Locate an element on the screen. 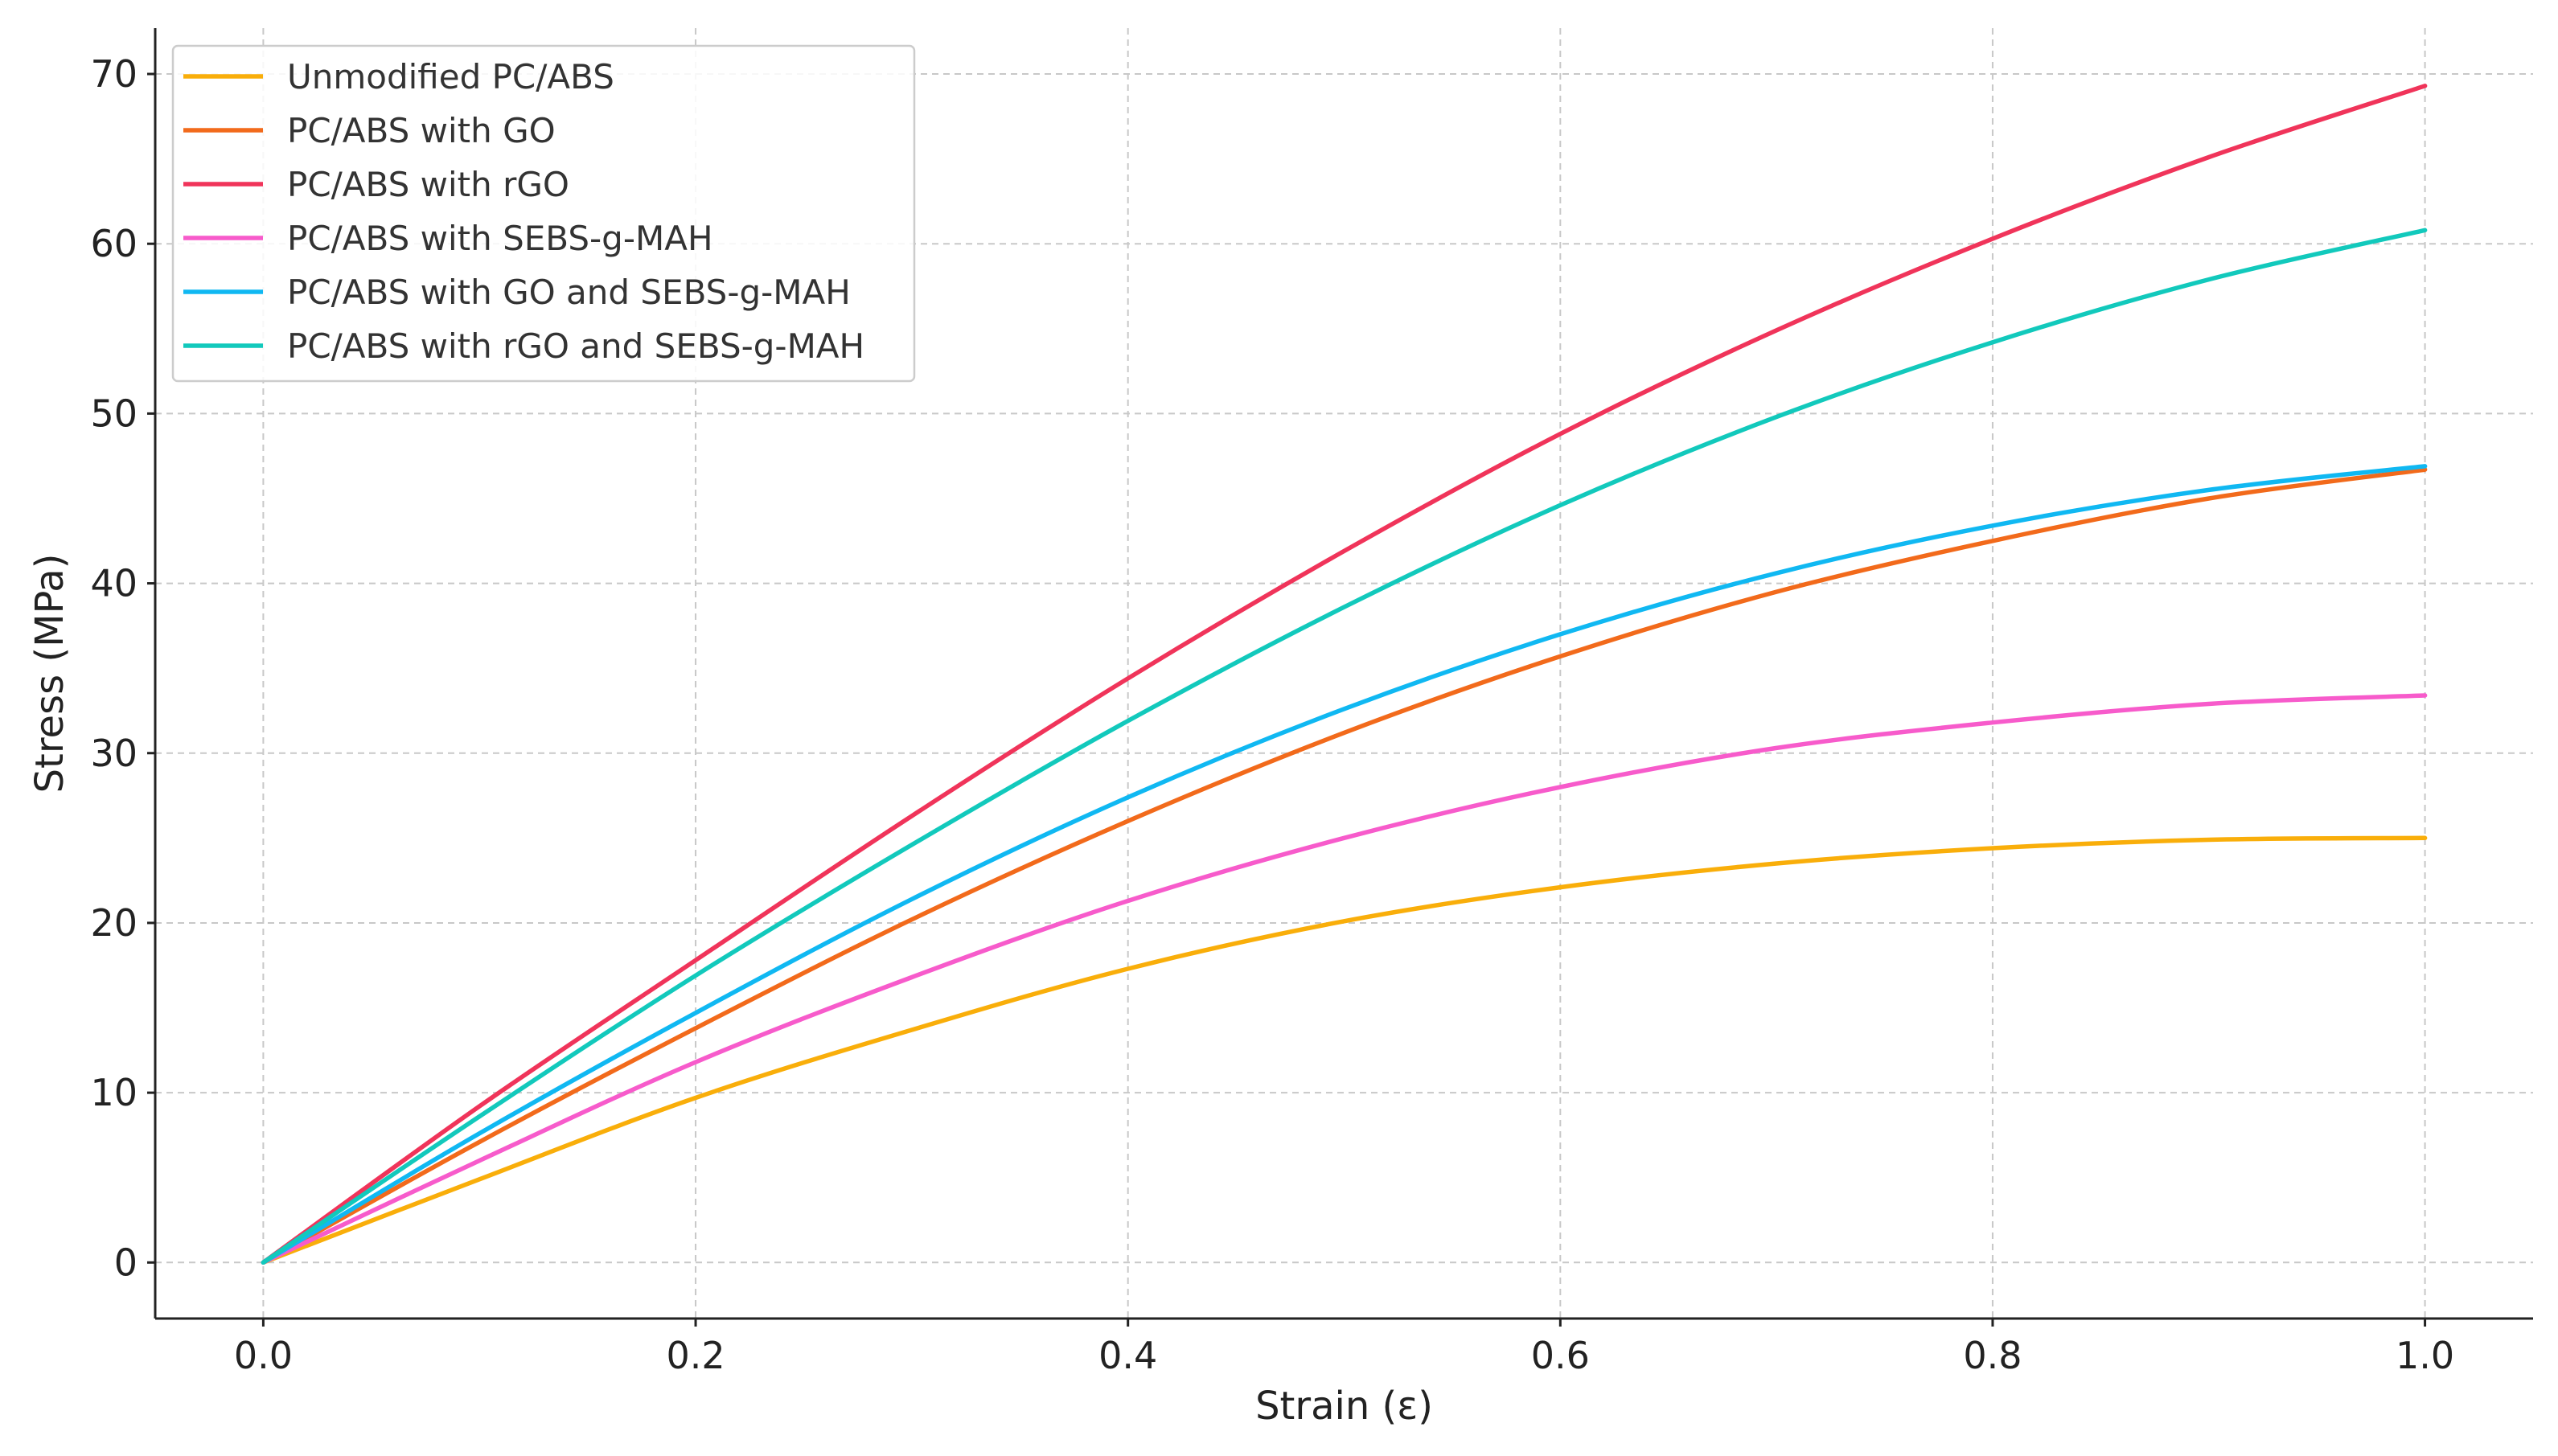 This screenshot has width=2558, height=1456. legend-box is located at coordinates (544, 213).